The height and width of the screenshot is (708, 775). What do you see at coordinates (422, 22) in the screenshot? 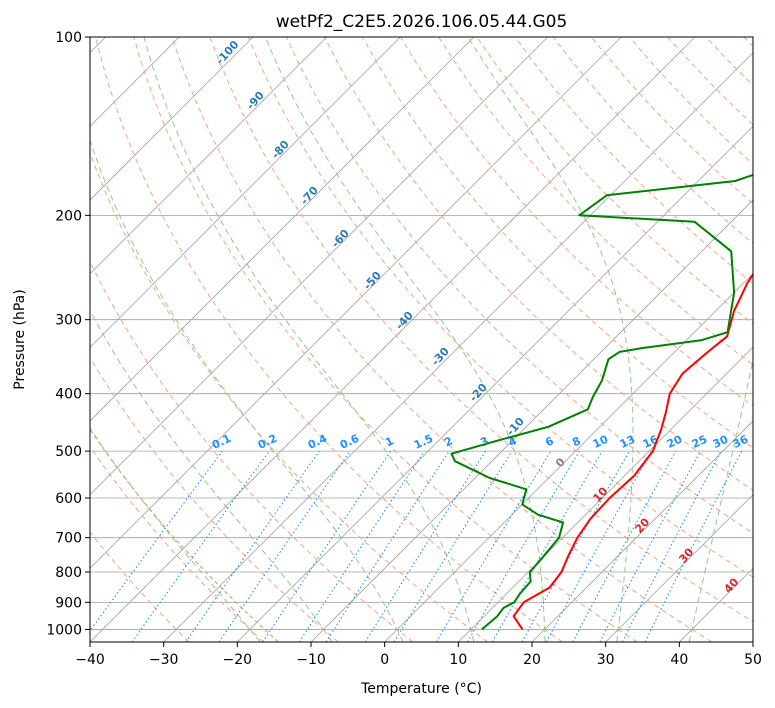
I see `chart-title: wetPf2_C2E5.2026.106.05.44.G05` at bounding box center [422, 22].